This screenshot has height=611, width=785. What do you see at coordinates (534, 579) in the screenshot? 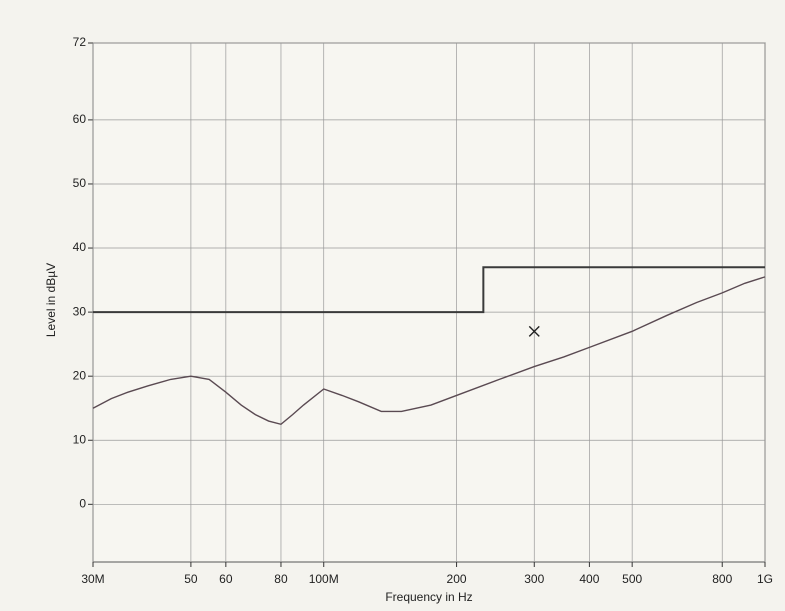
I see `x-tick-label: 300` at bounding box center [534, 579].